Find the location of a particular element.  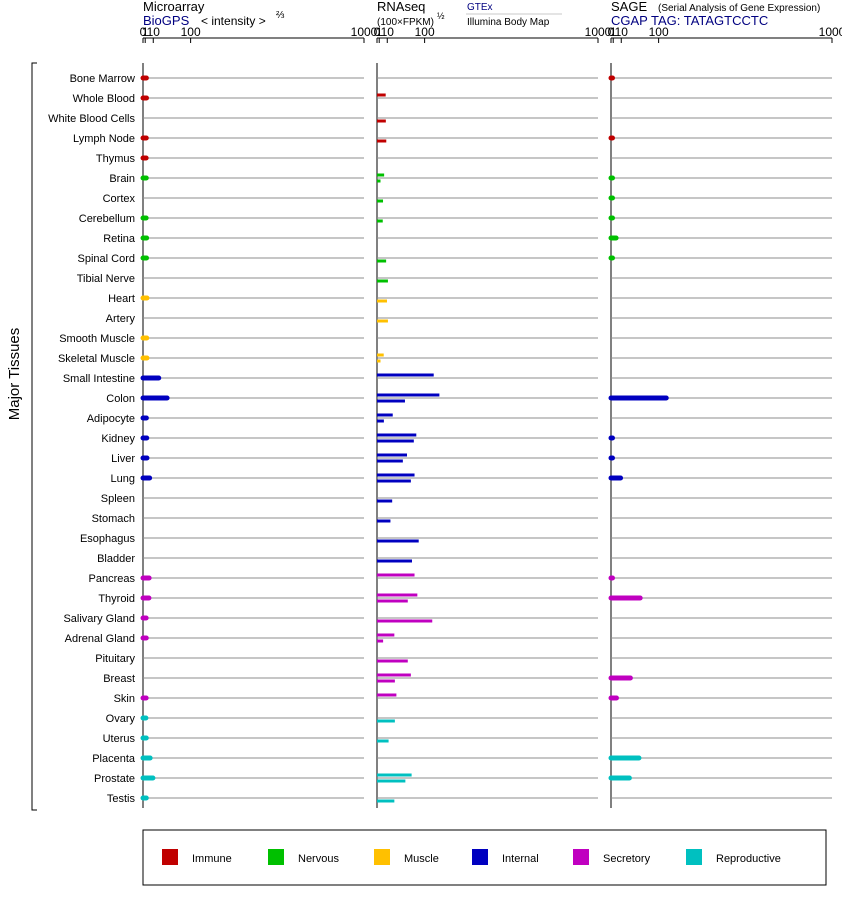

tissue-label-retina: Retina is located at coordinates (119, 239).